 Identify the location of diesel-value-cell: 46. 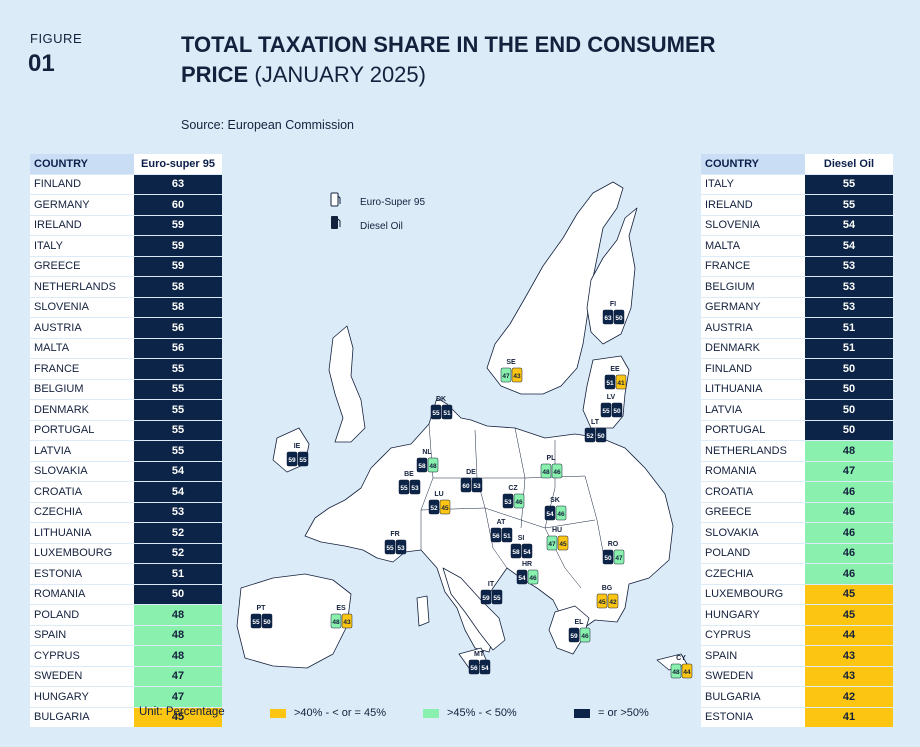
(849, 492).